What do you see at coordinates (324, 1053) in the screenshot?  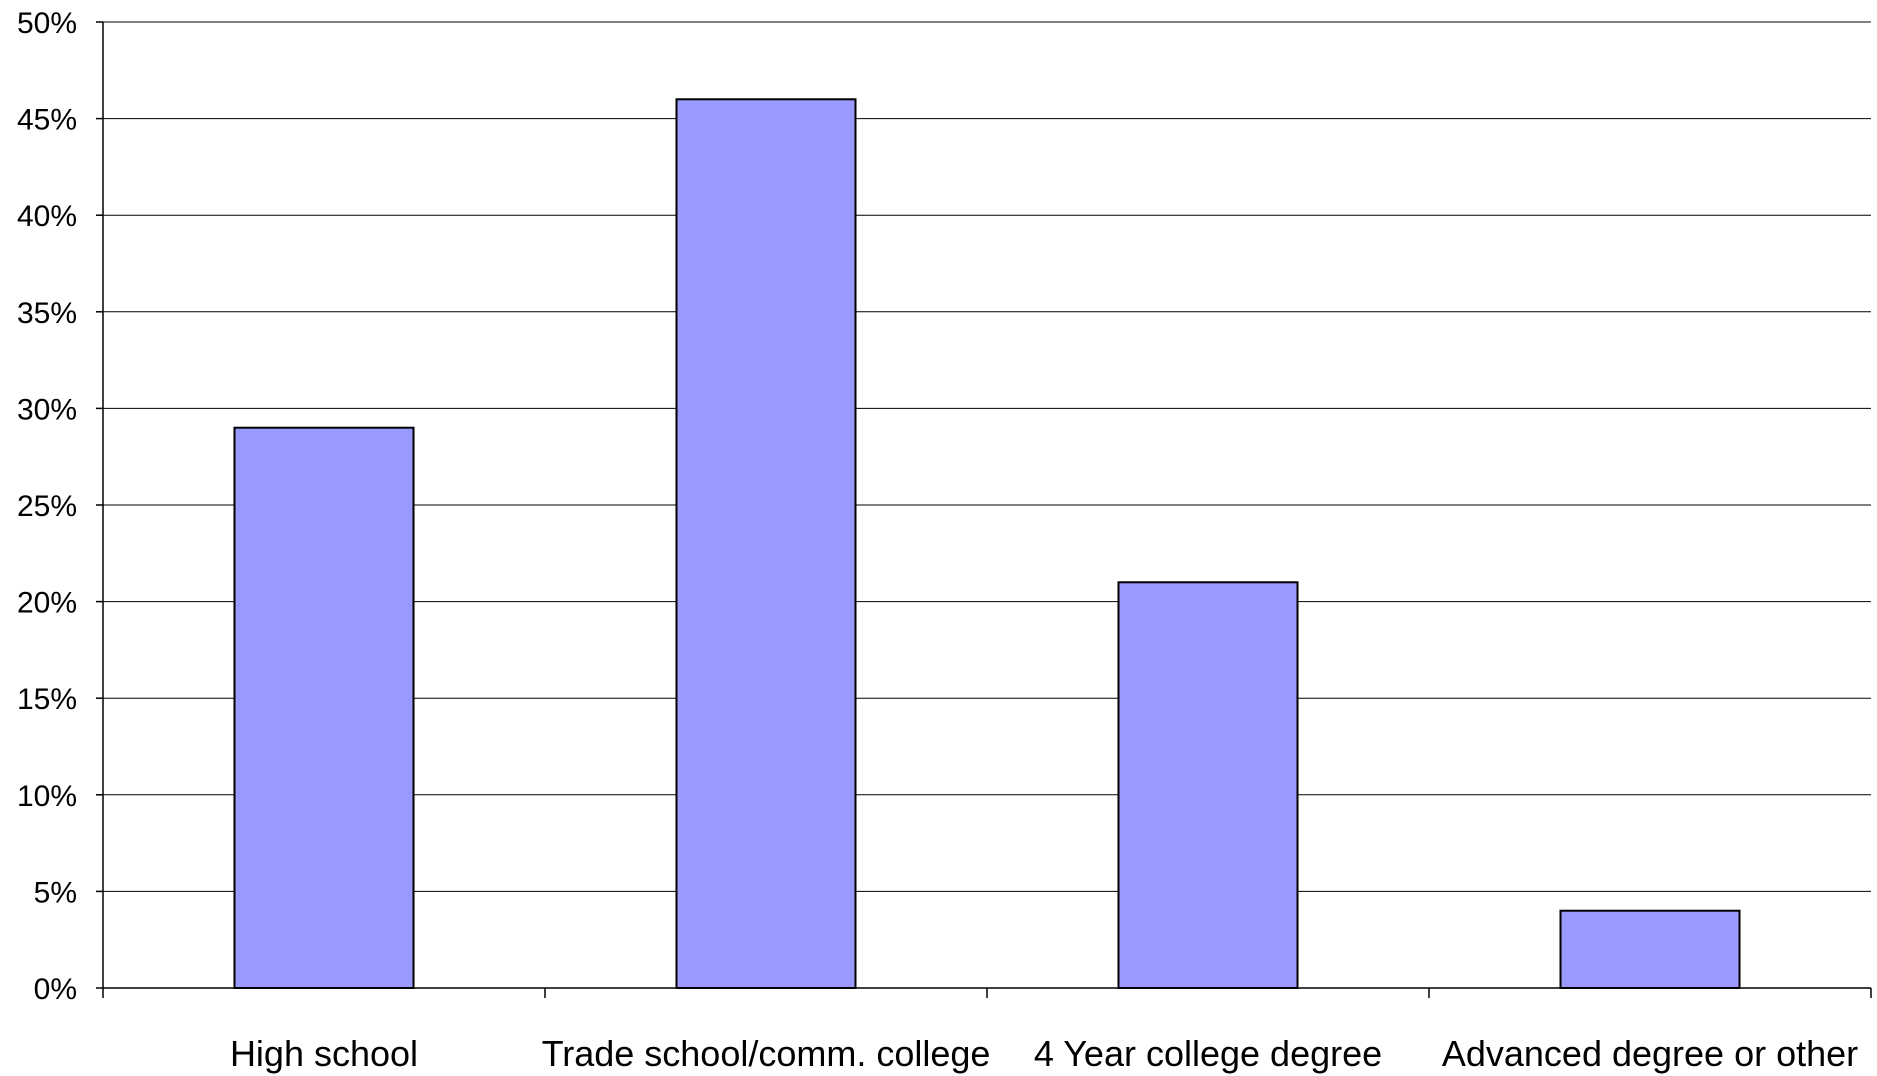 I see `x-category-label: High school` at bounding box center [324, 1053].